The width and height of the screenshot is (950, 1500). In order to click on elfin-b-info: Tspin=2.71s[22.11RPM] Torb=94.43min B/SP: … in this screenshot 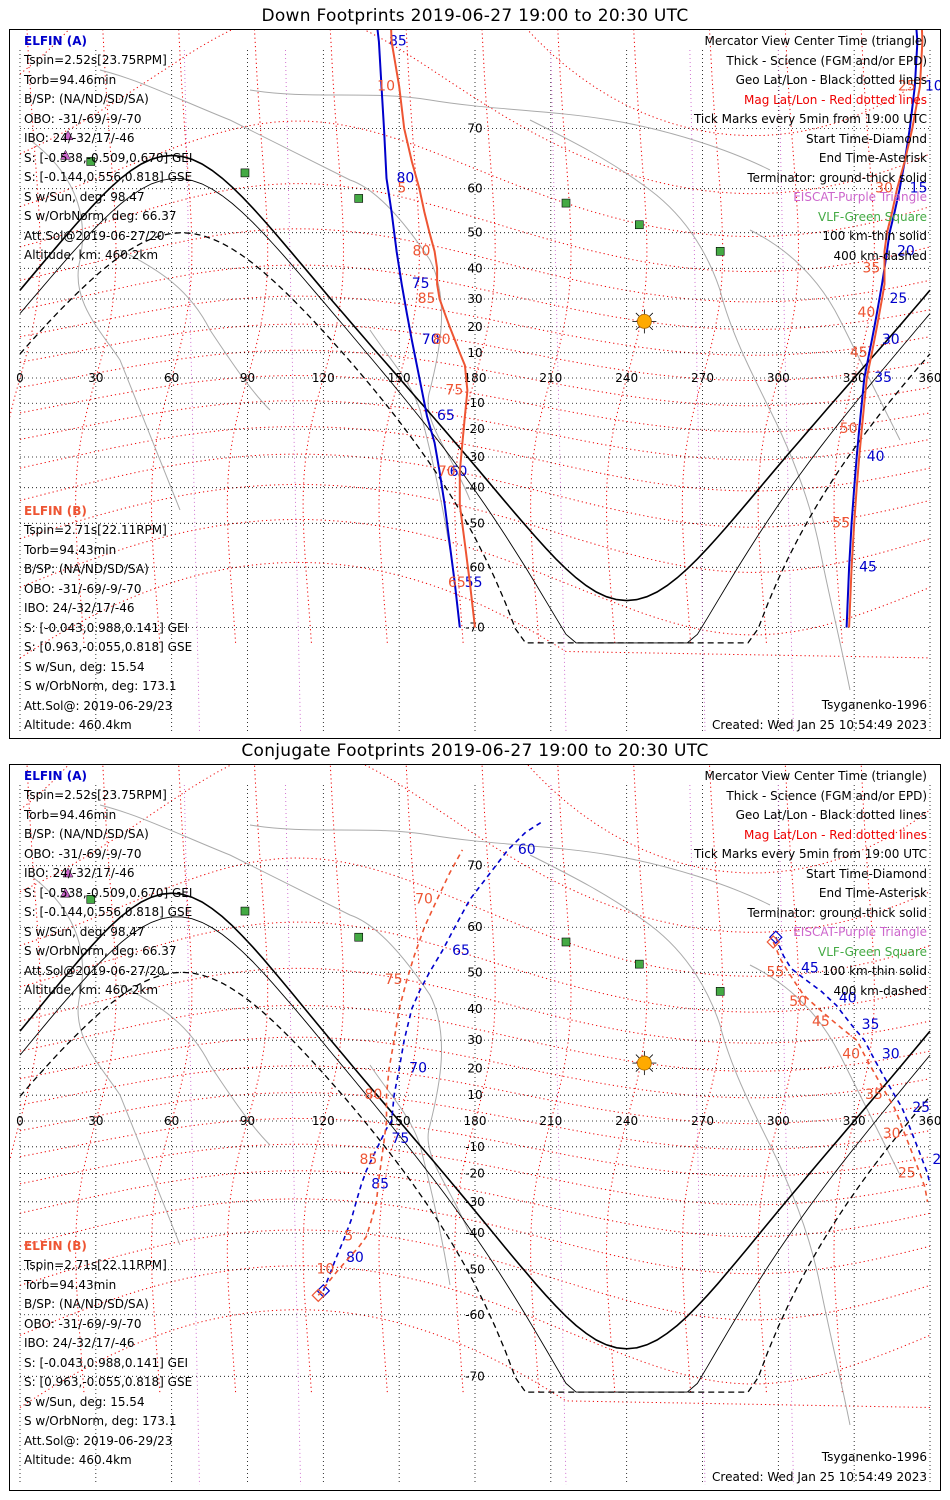, I will do `click(108, 1363)`.